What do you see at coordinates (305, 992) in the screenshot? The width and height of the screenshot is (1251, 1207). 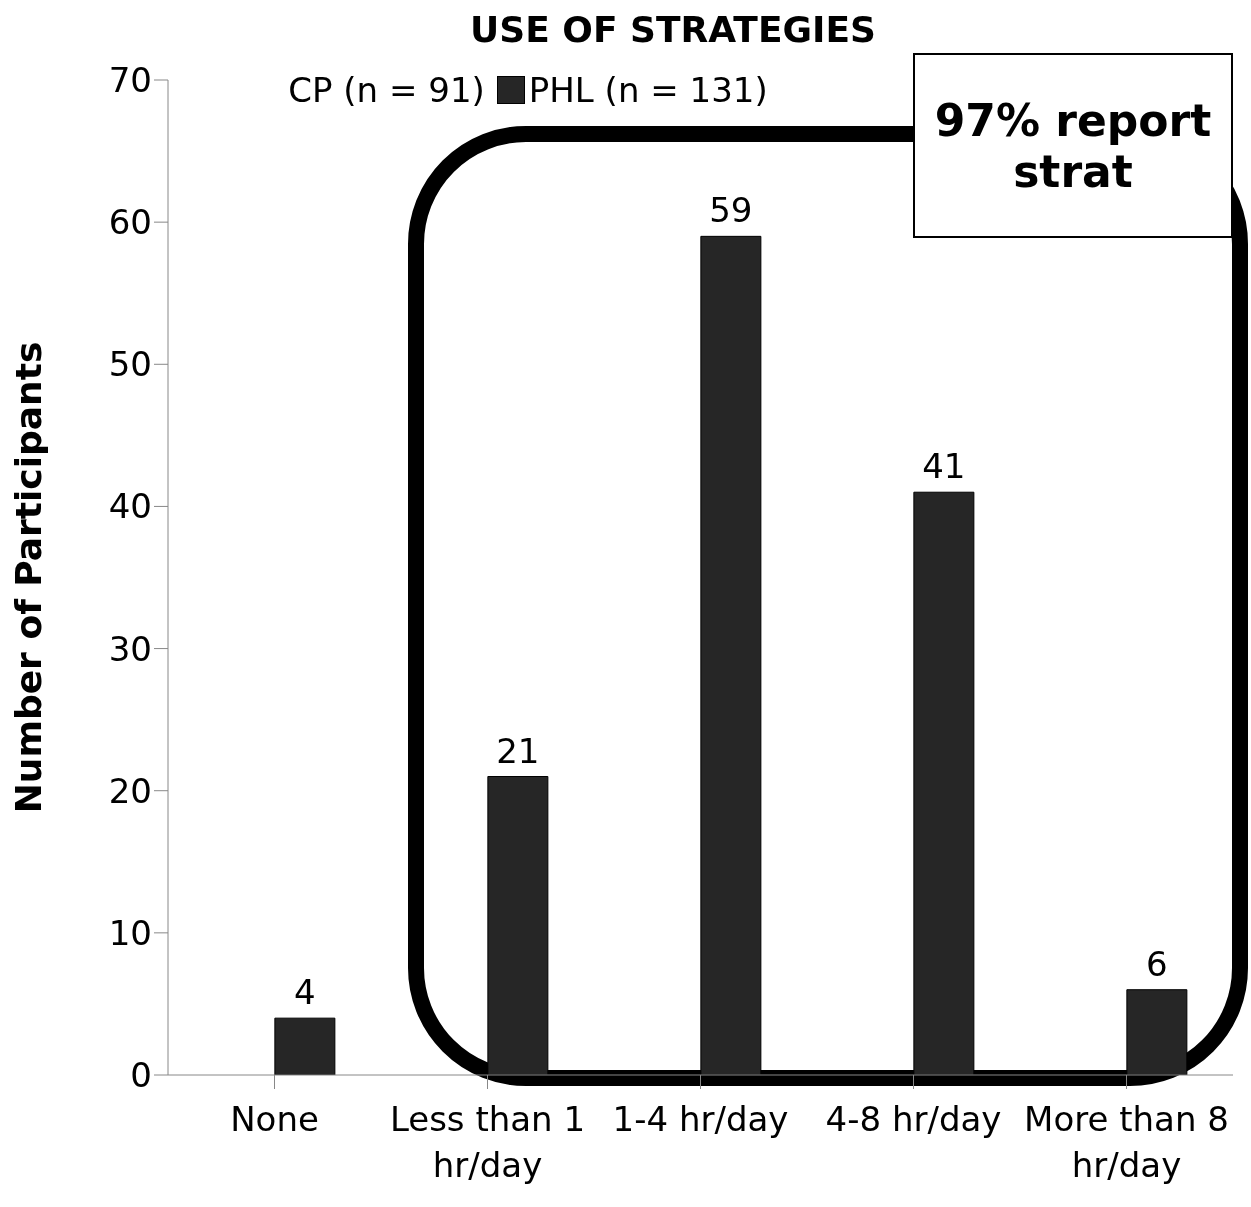 I see `data-label: 4` at bounding box center [305, 992].